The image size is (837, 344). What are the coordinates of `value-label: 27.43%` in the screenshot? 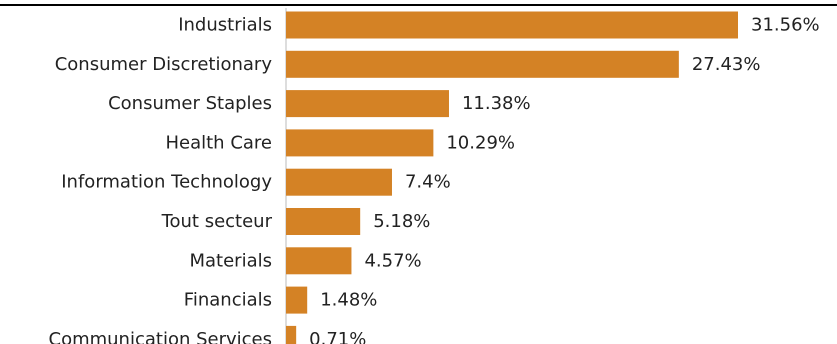 It's located at (726, 64).